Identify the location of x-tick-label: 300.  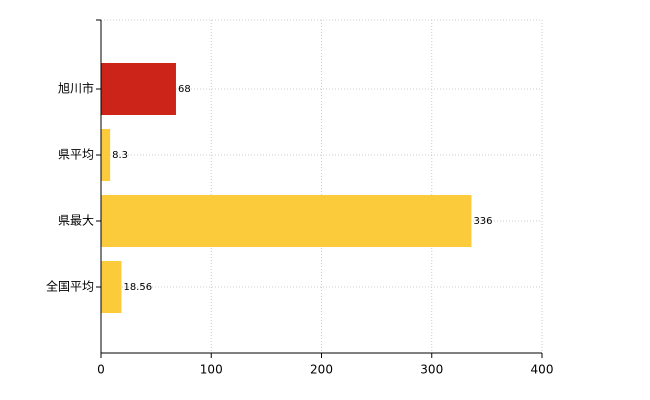
(431, 370).